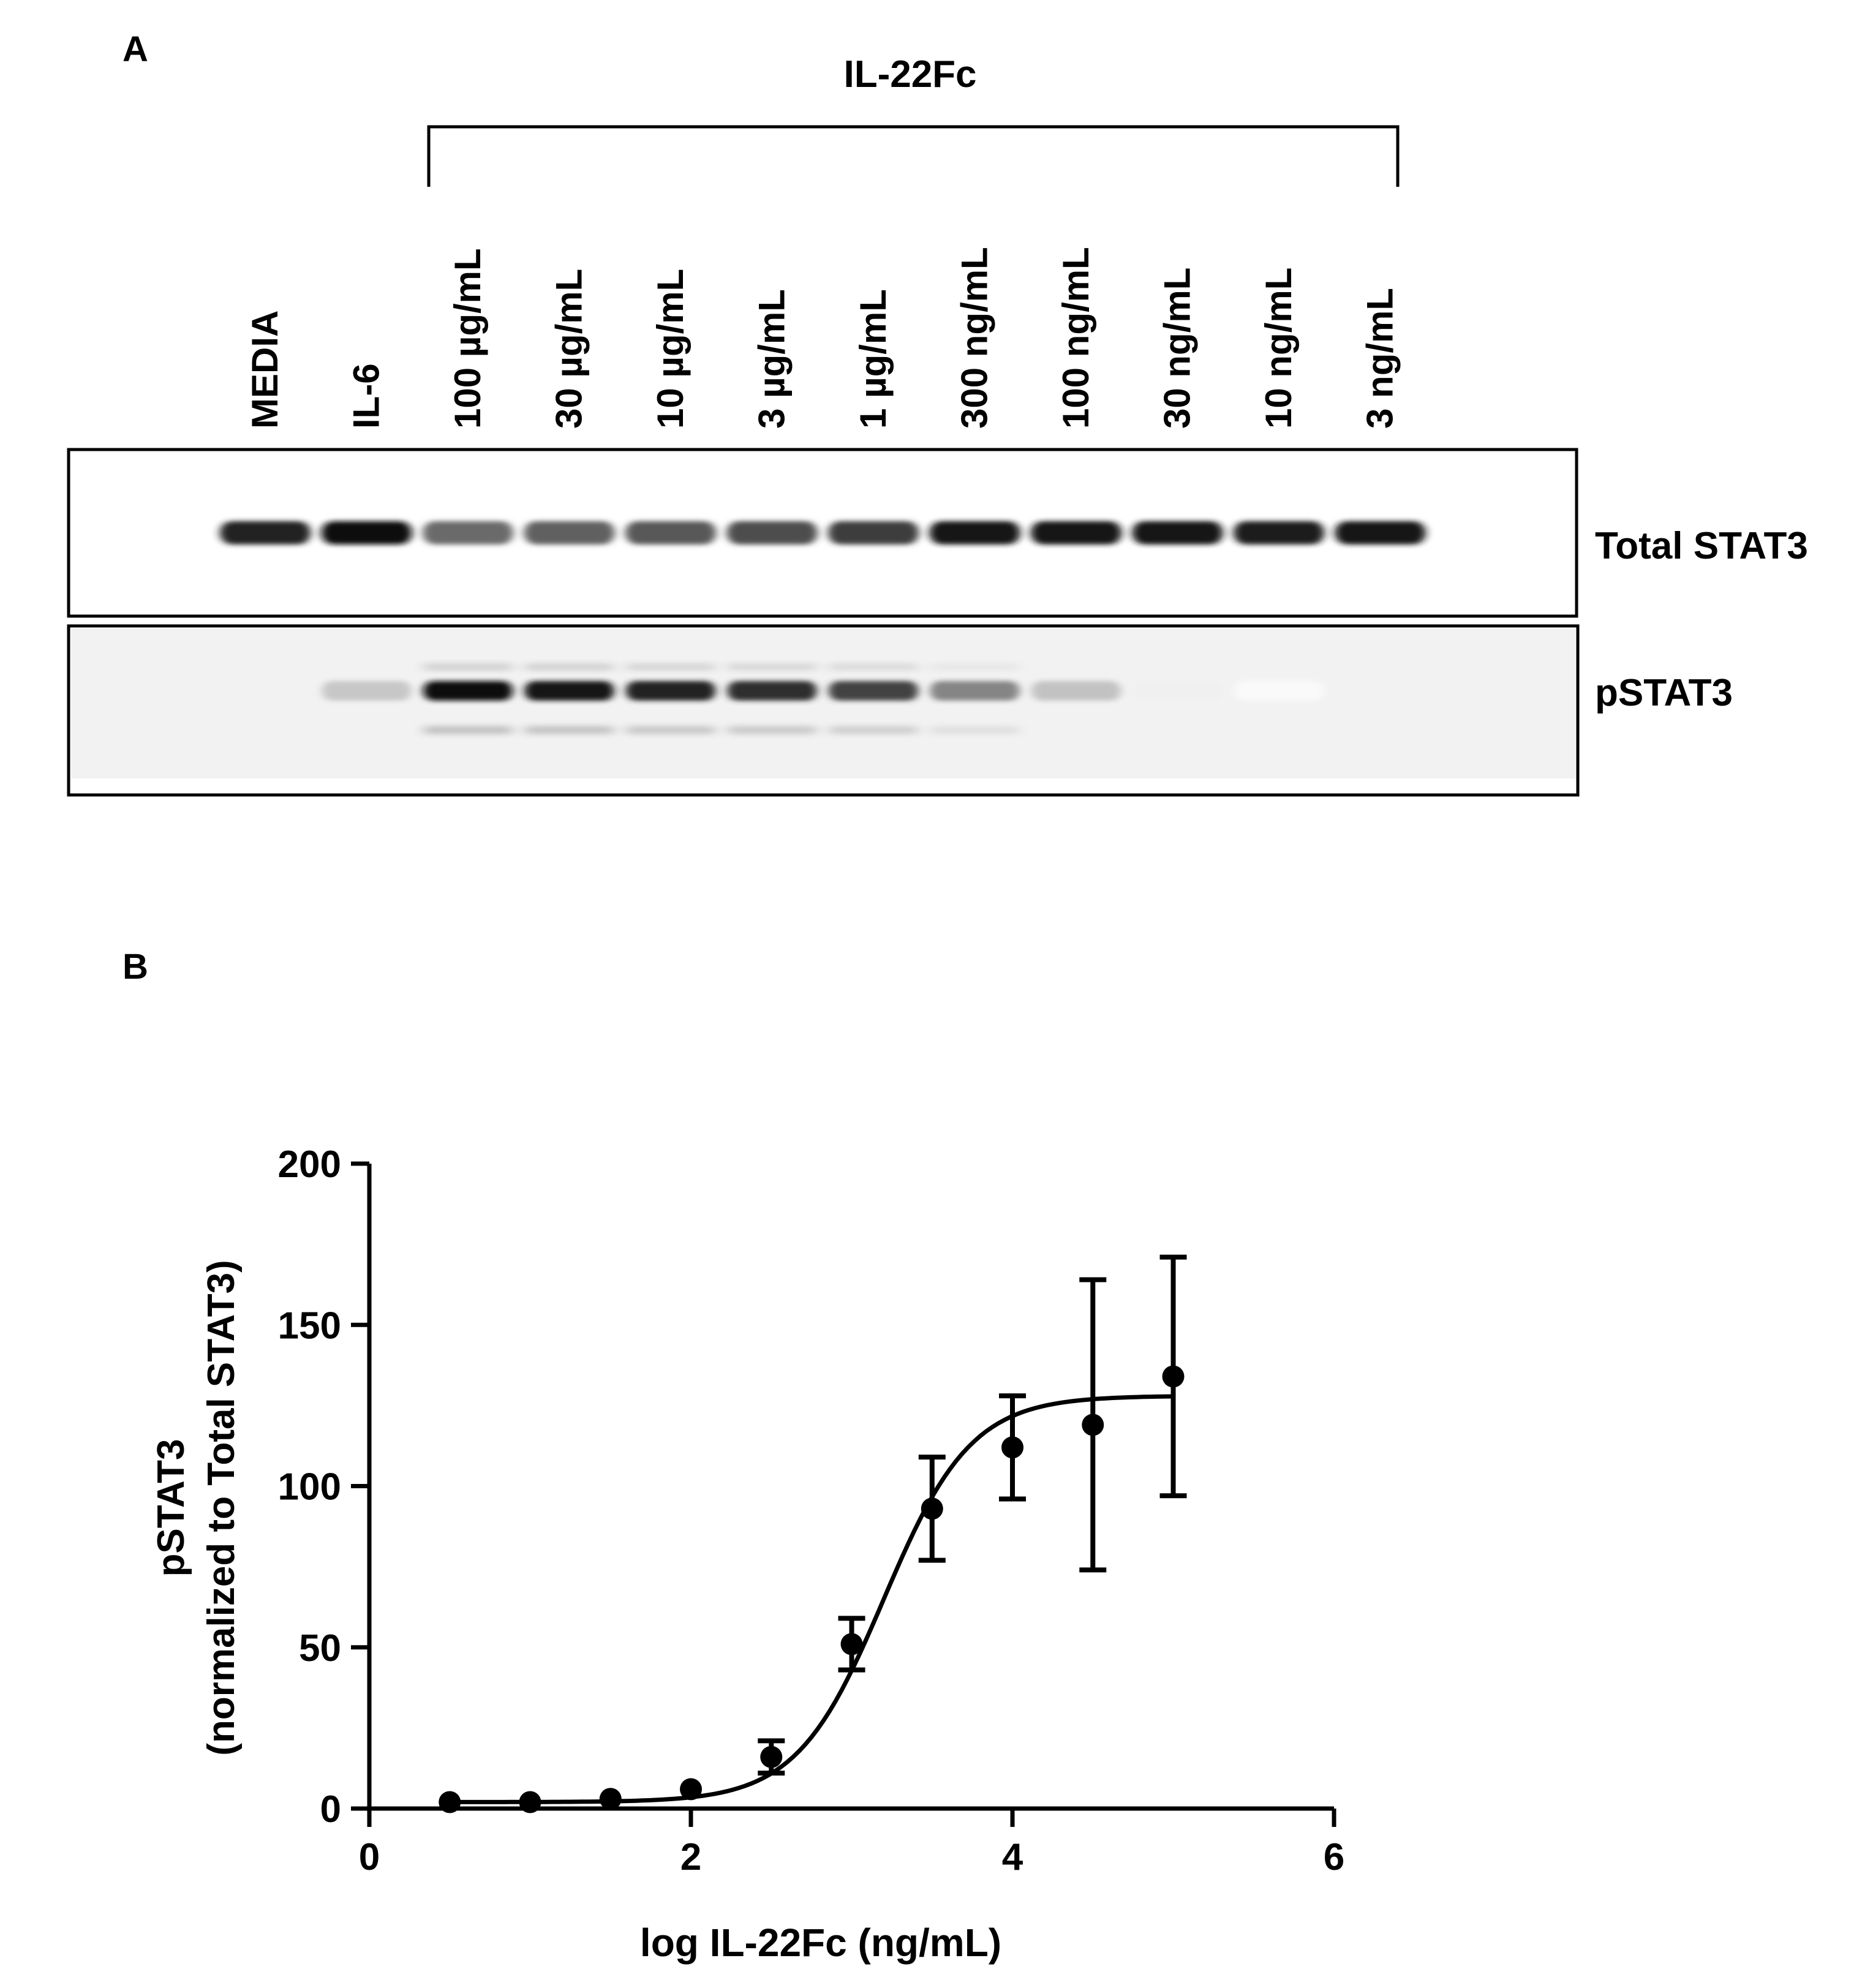  Describe the element at coordinates (873, 667) in the screenshot. I see `band-upper-1-ug-ml` at that location.